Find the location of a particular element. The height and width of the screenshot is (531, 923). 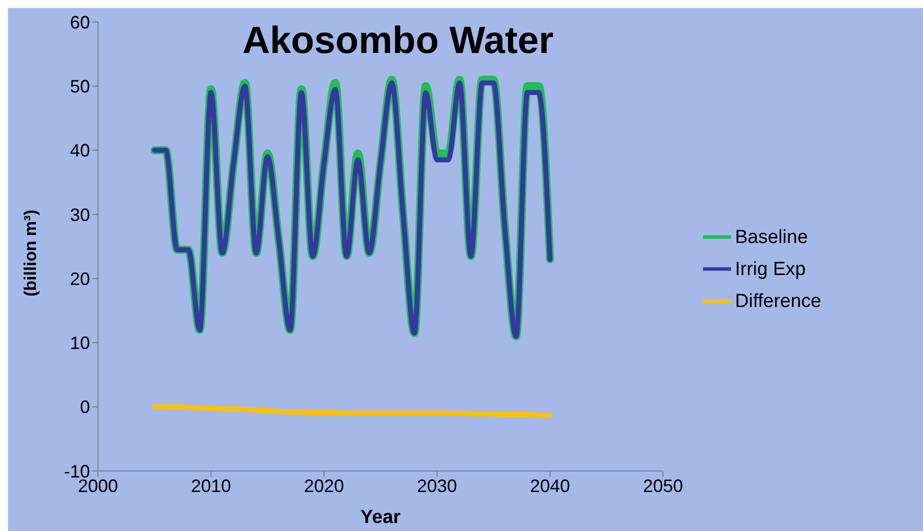

y-tick-label: 20 is located at coordinates (80, 278).